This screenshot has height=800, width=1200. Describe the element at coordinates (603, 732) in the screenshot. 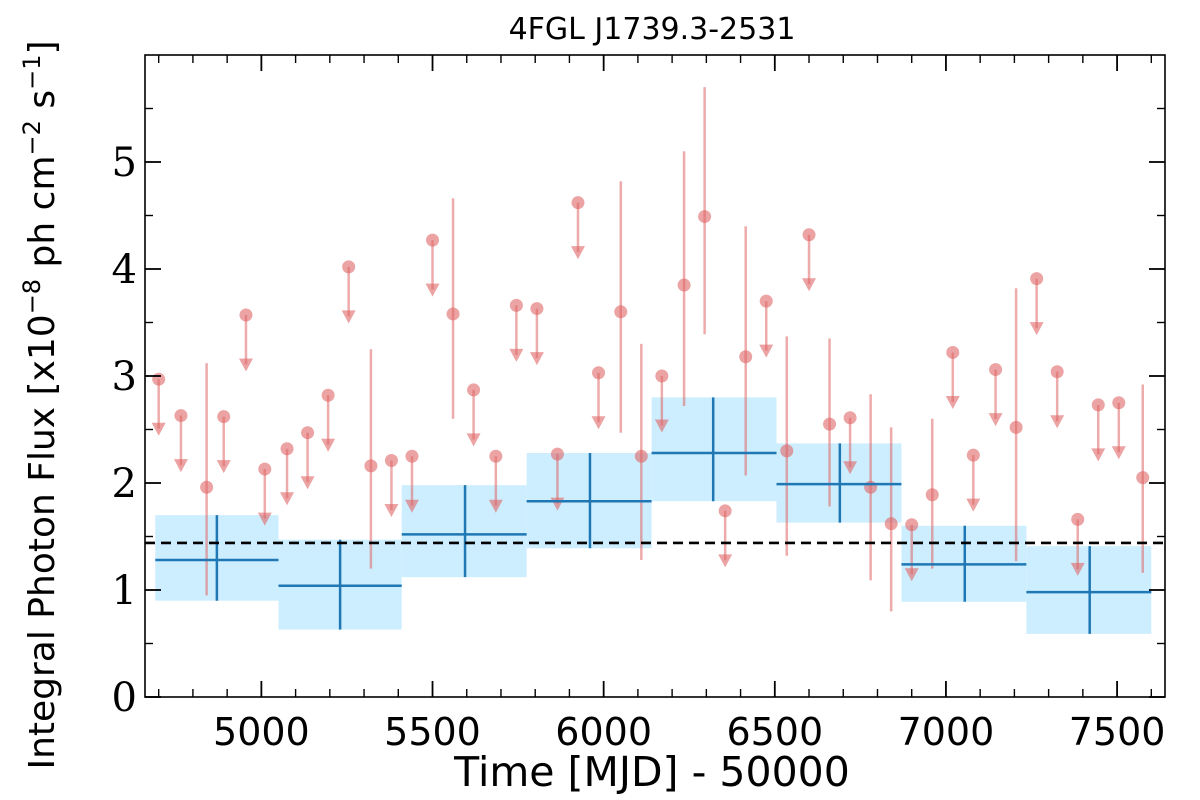

I see `x-tick-label-2: 6000` at that location.